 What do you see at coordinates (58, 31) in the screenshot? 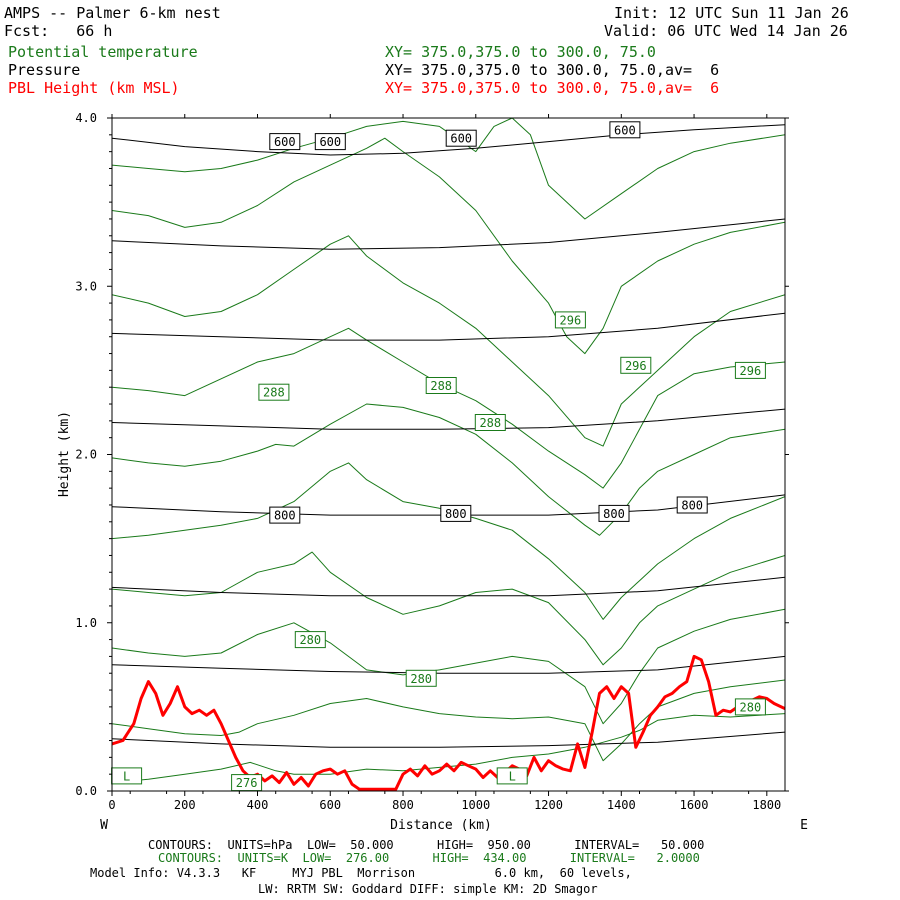
I see `forecast-hour: Fcst: 66 h` at bounding box center [58, 31].